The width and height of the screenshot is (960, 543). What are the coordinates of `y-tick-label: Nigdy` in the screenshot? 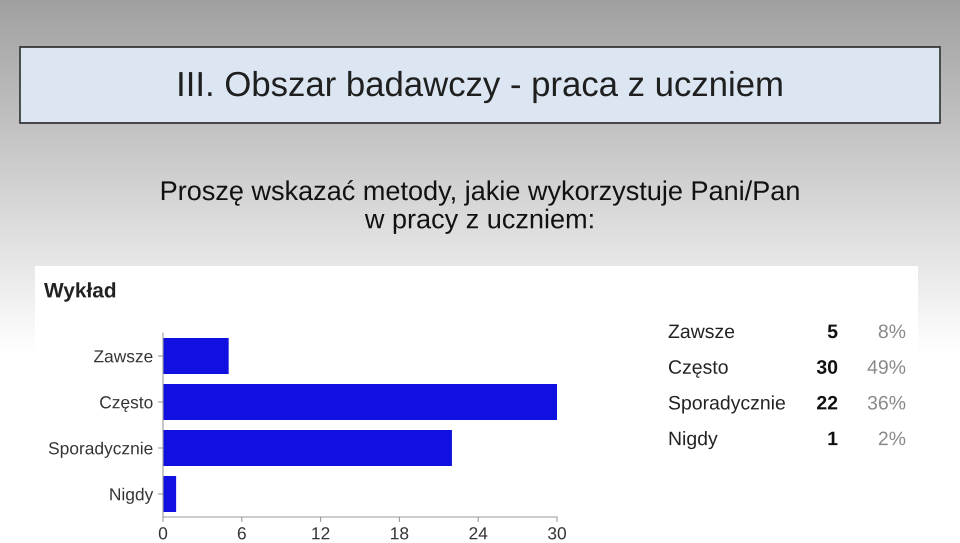 It's located at (132, 496).